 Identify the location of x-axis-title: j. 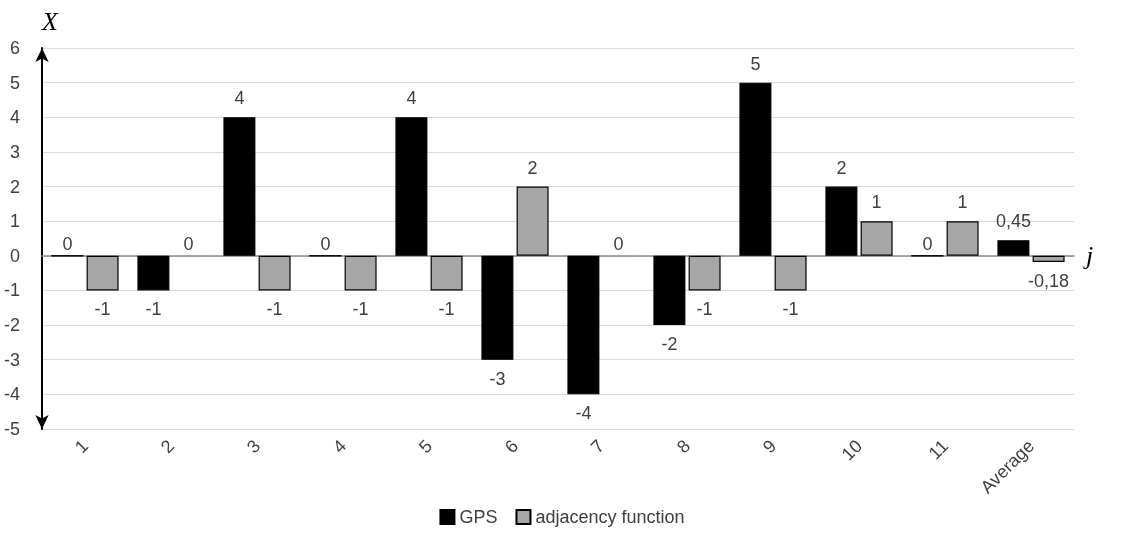
(1088, 256).